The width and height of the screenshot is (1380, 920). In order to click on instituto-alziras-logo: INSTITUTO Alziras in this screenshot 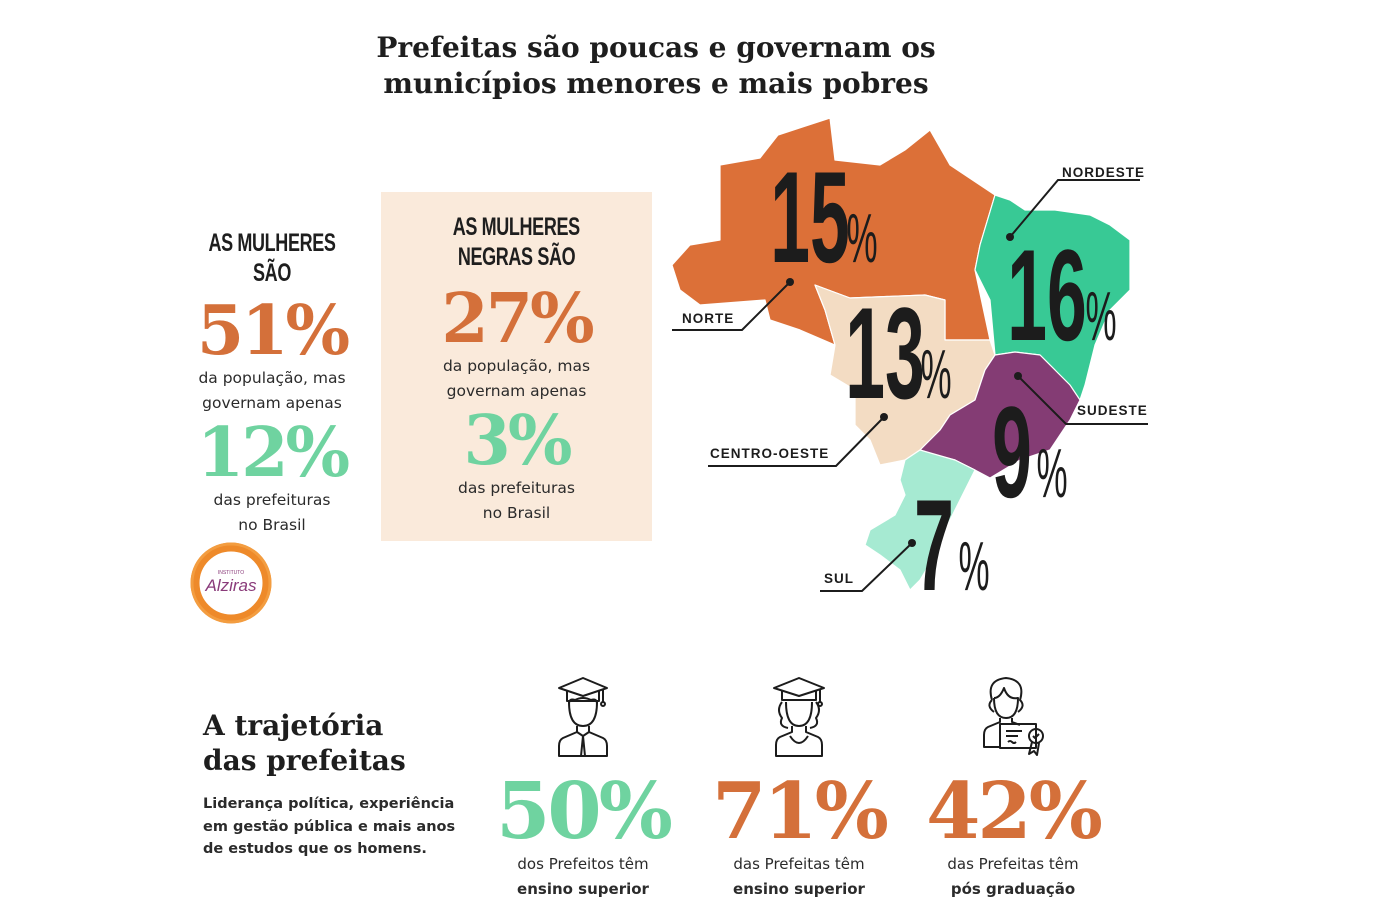, I will do `click(231, 583)`.